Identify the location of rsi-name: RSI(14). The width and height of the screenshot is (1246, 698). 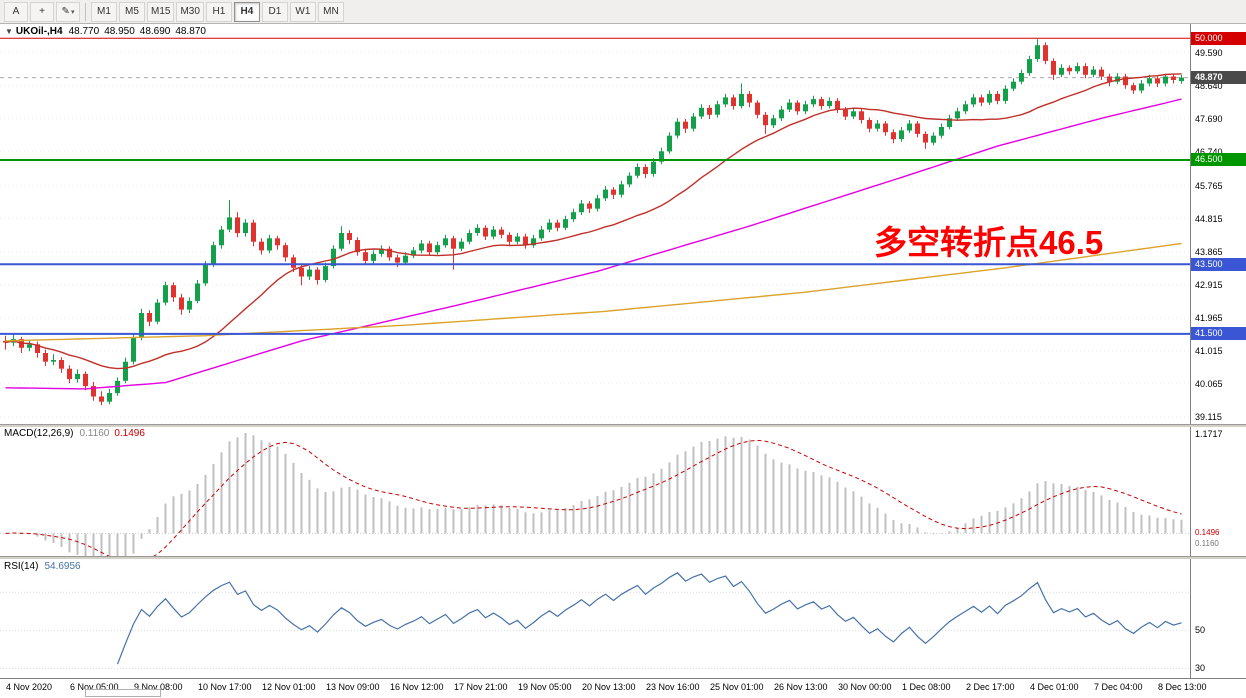
(21, 566).